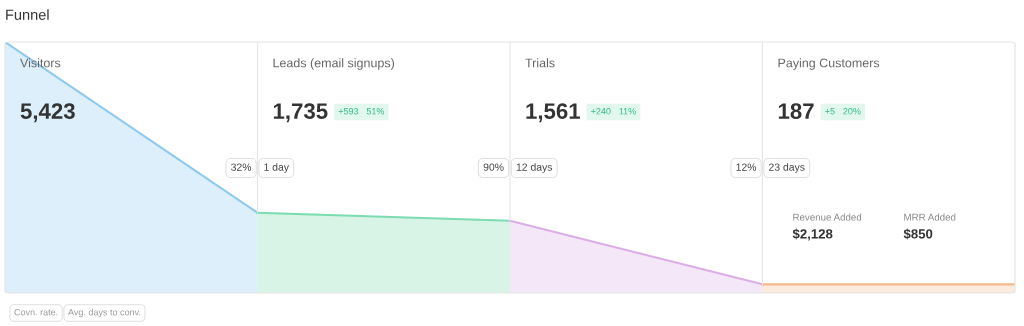  I want to click on text: +5, so click(830, 111).